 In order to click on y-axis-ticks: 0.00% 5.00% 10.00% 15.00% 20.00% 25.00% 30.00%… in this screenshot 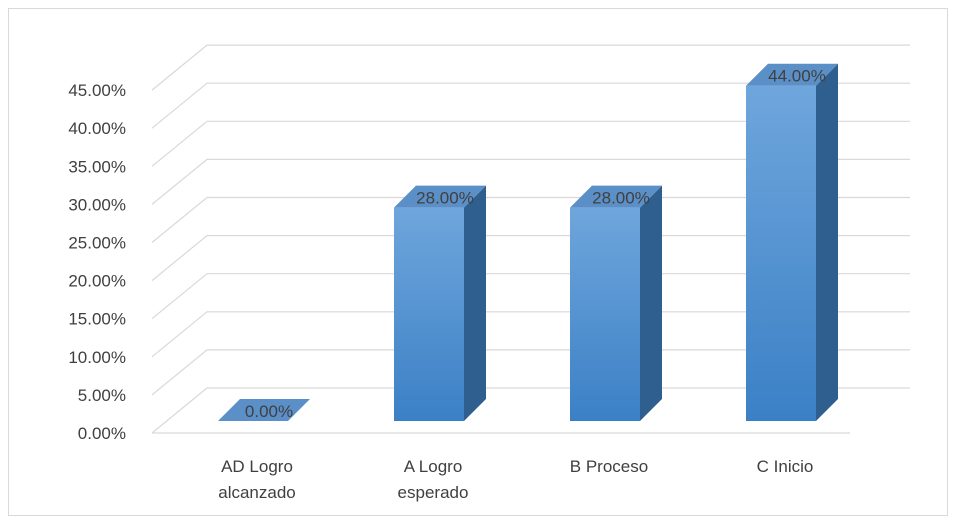, I will do `click(97, 262)`.